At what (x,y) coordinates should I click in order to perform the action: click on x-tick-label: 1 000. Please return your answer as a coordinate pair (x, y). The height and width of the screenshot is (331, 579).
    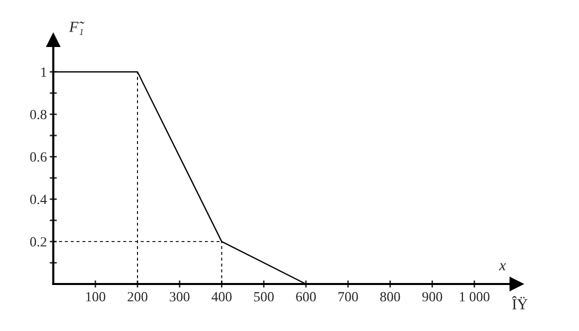
    Looking at the image, I should click on (475, 297).